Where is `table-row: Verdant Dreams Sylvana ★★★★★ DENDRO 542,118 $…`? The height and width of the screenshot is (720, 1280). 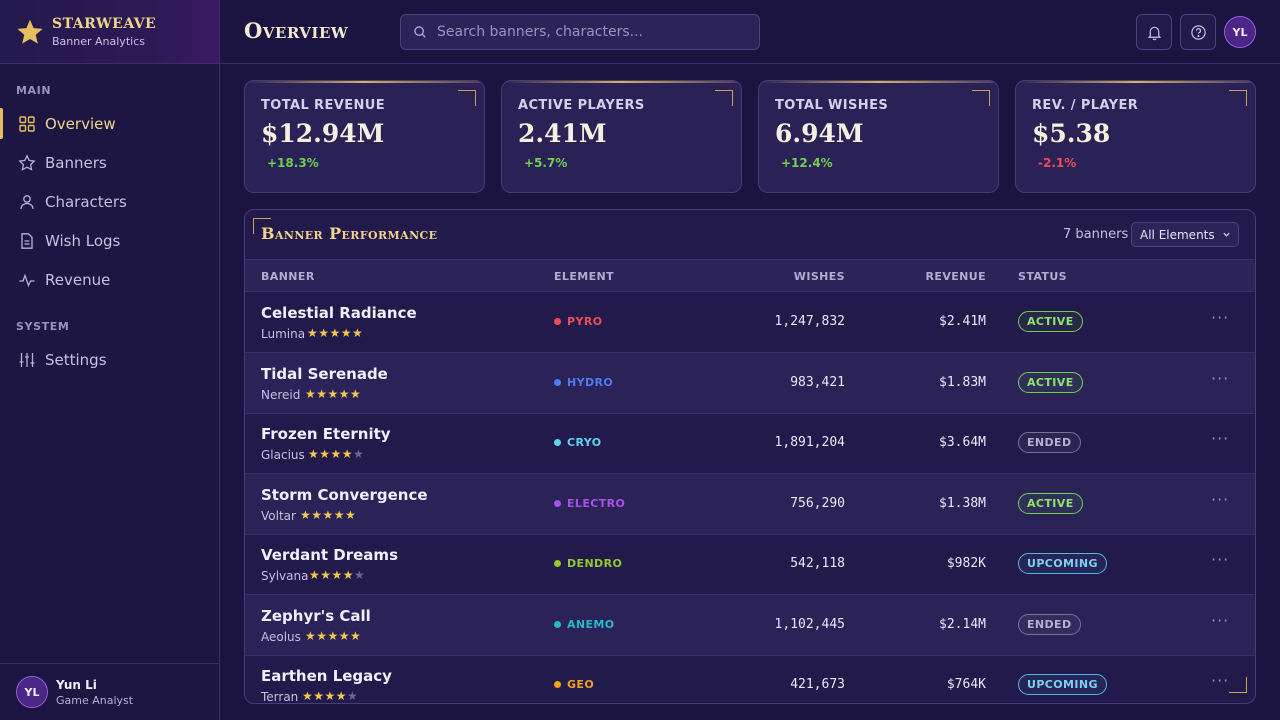 table-row: Verdant Dreams Sylvana ★★★★★ DENDRO 542,118 $… is located at coordinates (750, 564).